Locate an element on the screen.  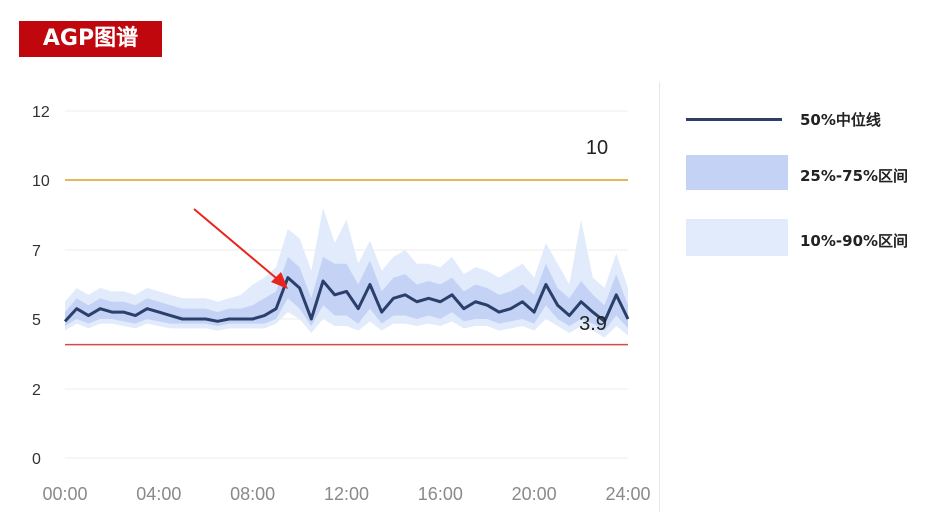
legend-swatch-median is located at coordinates (734, 119).